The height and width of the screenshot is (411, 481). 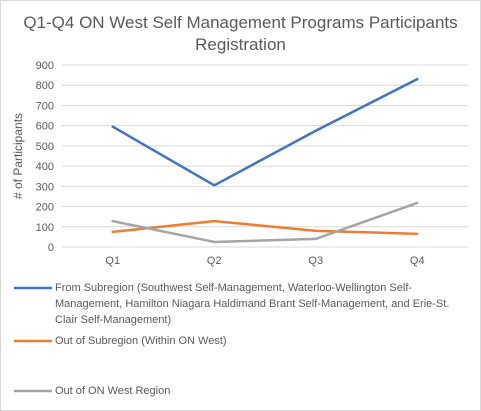 I want to click on x-tick-label-q4: Q4, so click(x=417, y=261).